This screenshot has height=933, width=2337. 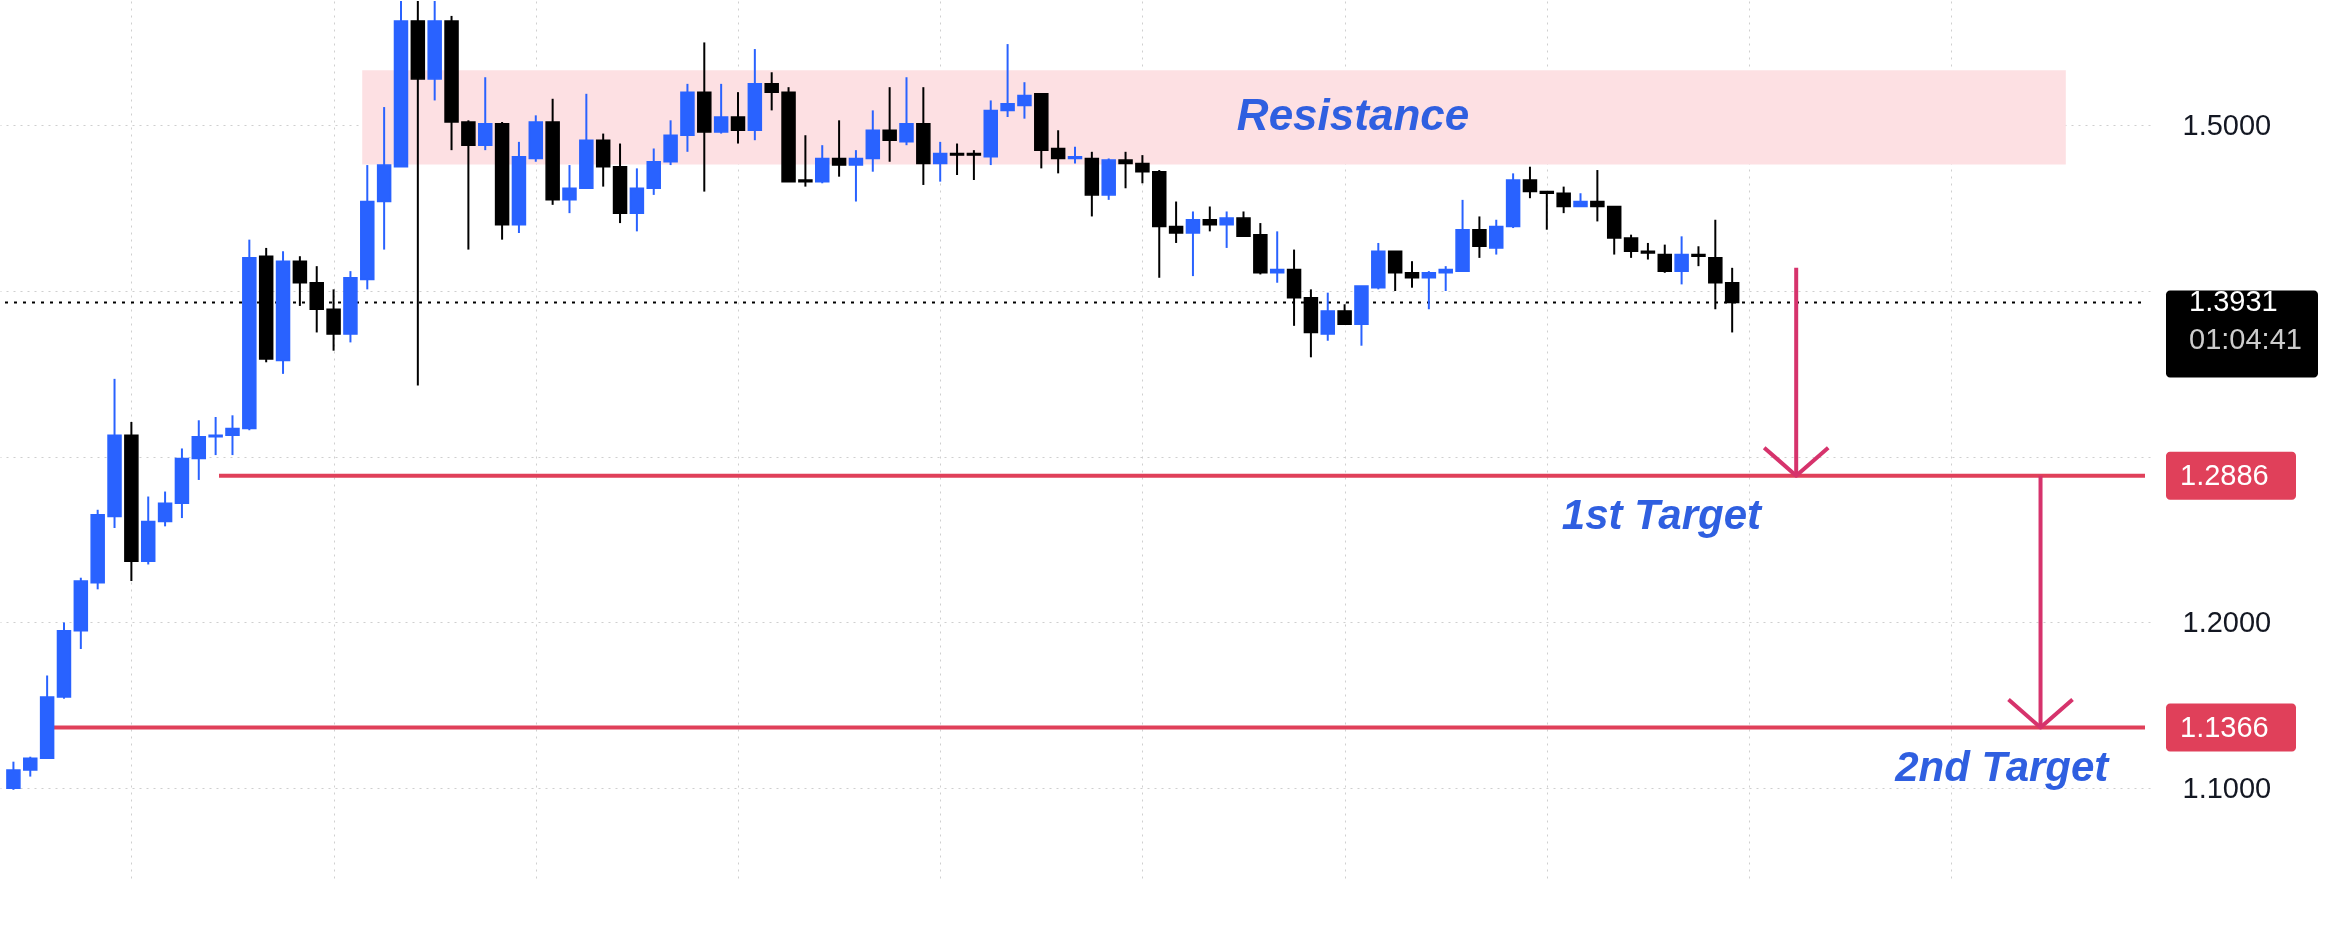 I want to click on text: 1.1366, so click(x=2224, y=726).